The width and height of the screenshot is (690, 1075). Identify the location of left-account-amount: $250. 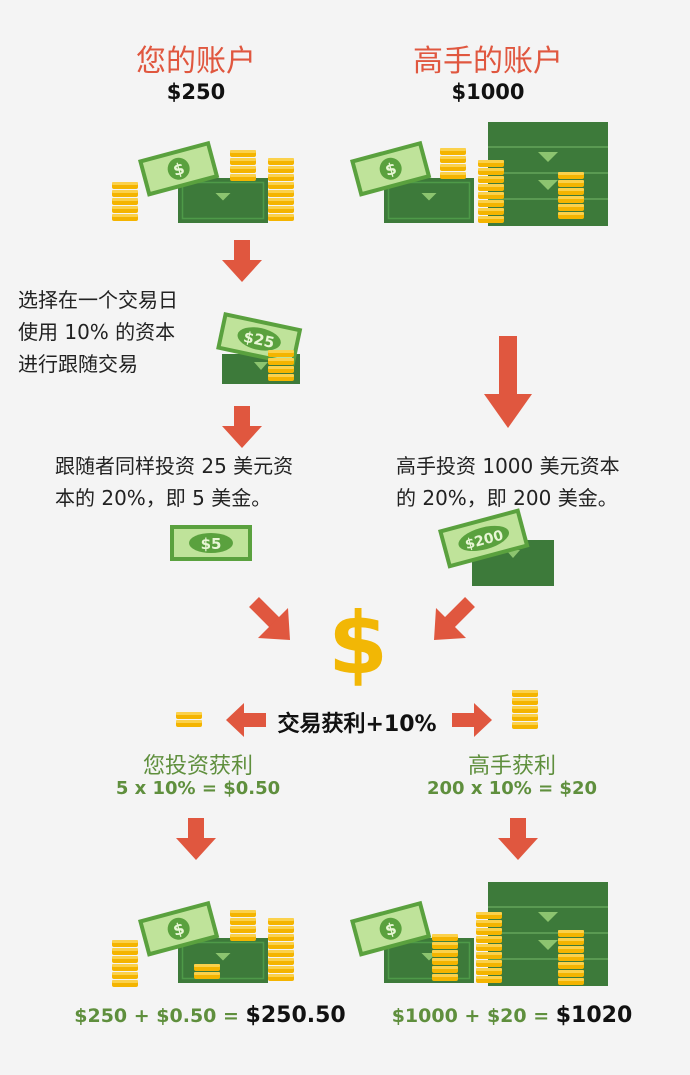
(196, 92).